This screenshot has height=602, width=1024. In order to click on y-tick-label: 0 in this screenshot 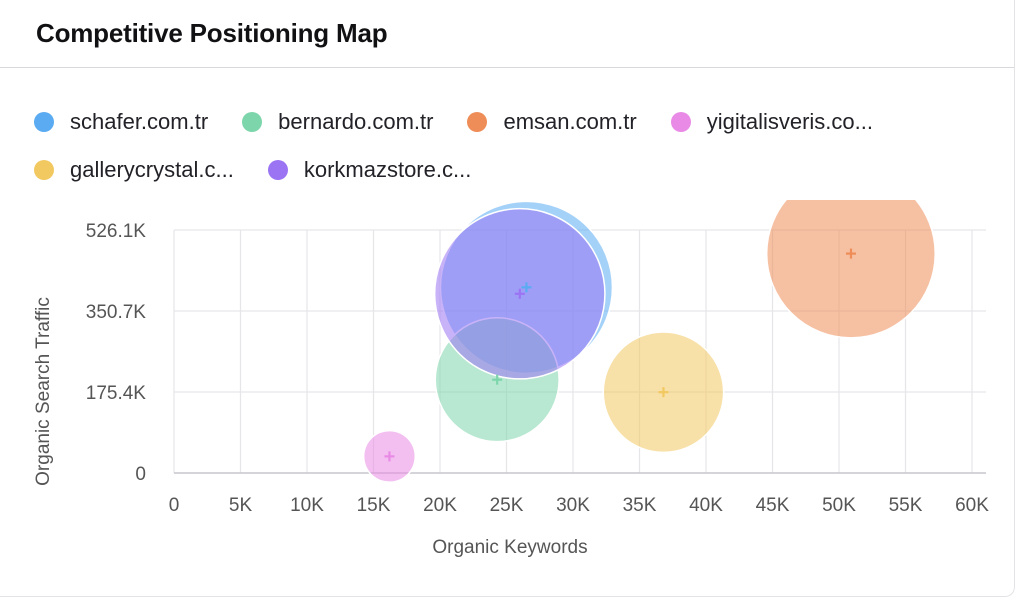, I will do `click(140, 474)`.